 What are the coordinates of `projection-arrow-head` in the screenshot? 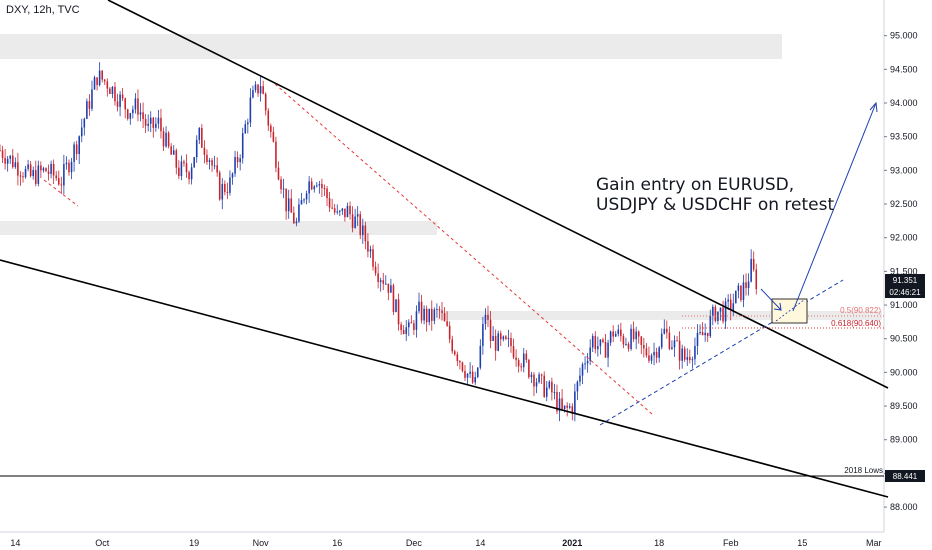 It's located at (873, 107).